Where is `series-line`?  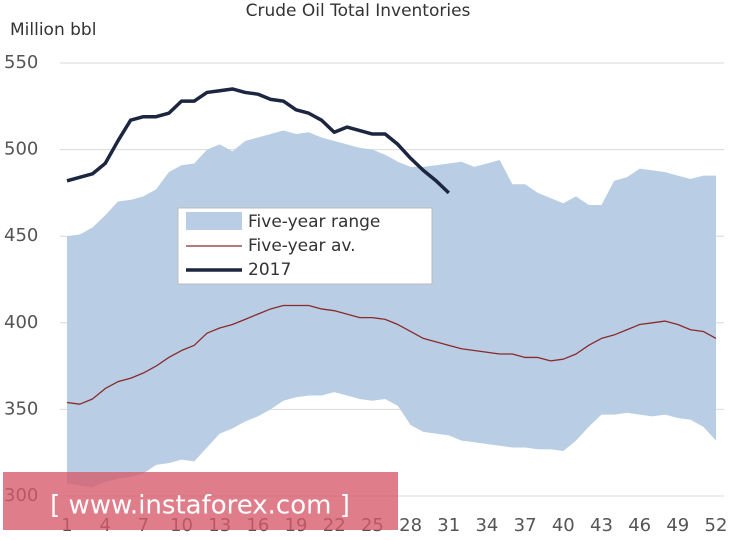 series-line is located at coordinates (258, 141).